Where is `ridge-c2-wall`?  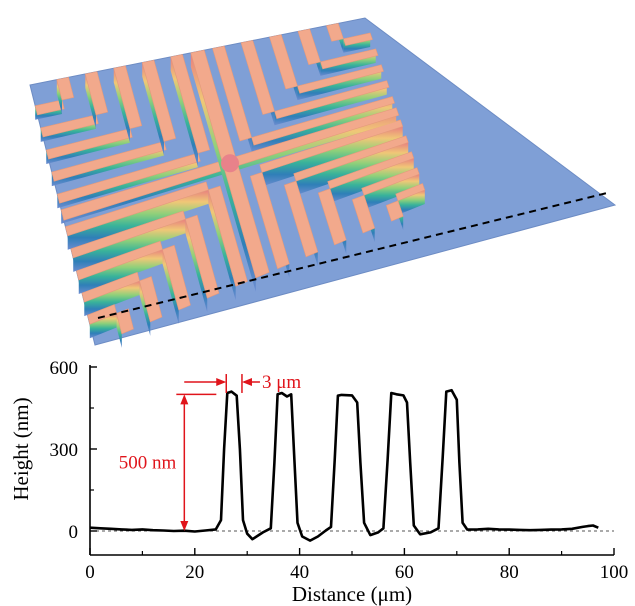 ridge-c2-wall is located at coordinates (372, 180).